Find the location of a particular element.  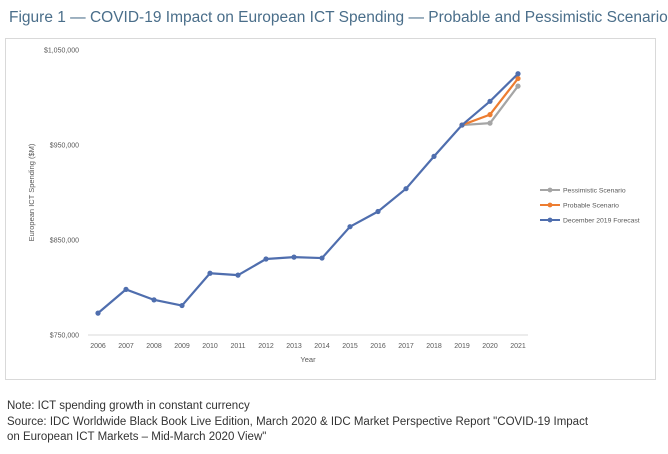

x-tick-label: 2015 is located at coordinates (350, 346).